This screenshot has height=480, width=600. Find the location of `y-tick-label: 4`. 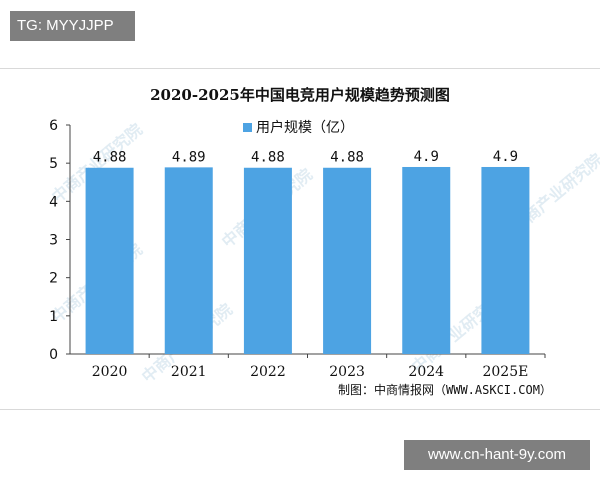

y-tick-label: 4 is located at coordinates (53, 202).